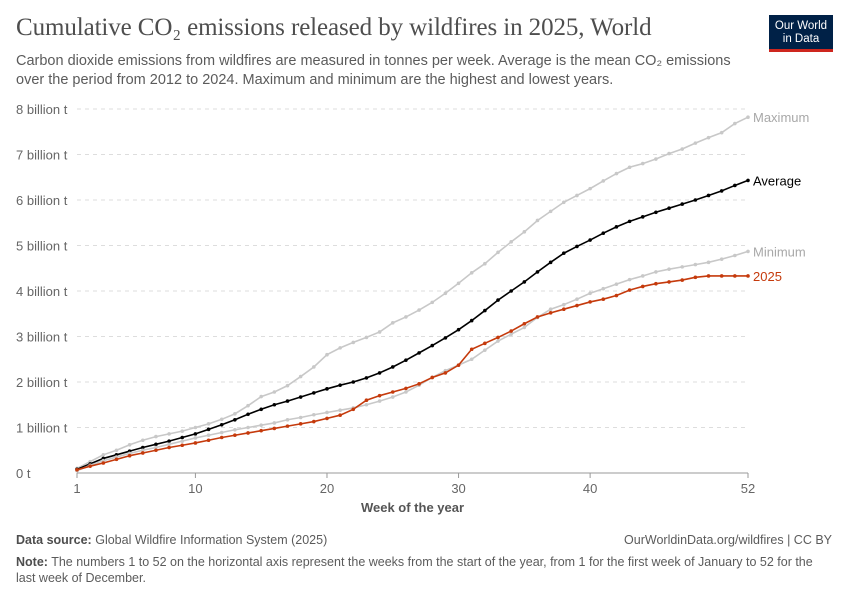  I want to click on y-tick-label: 8 billion t, so click(42, 109).